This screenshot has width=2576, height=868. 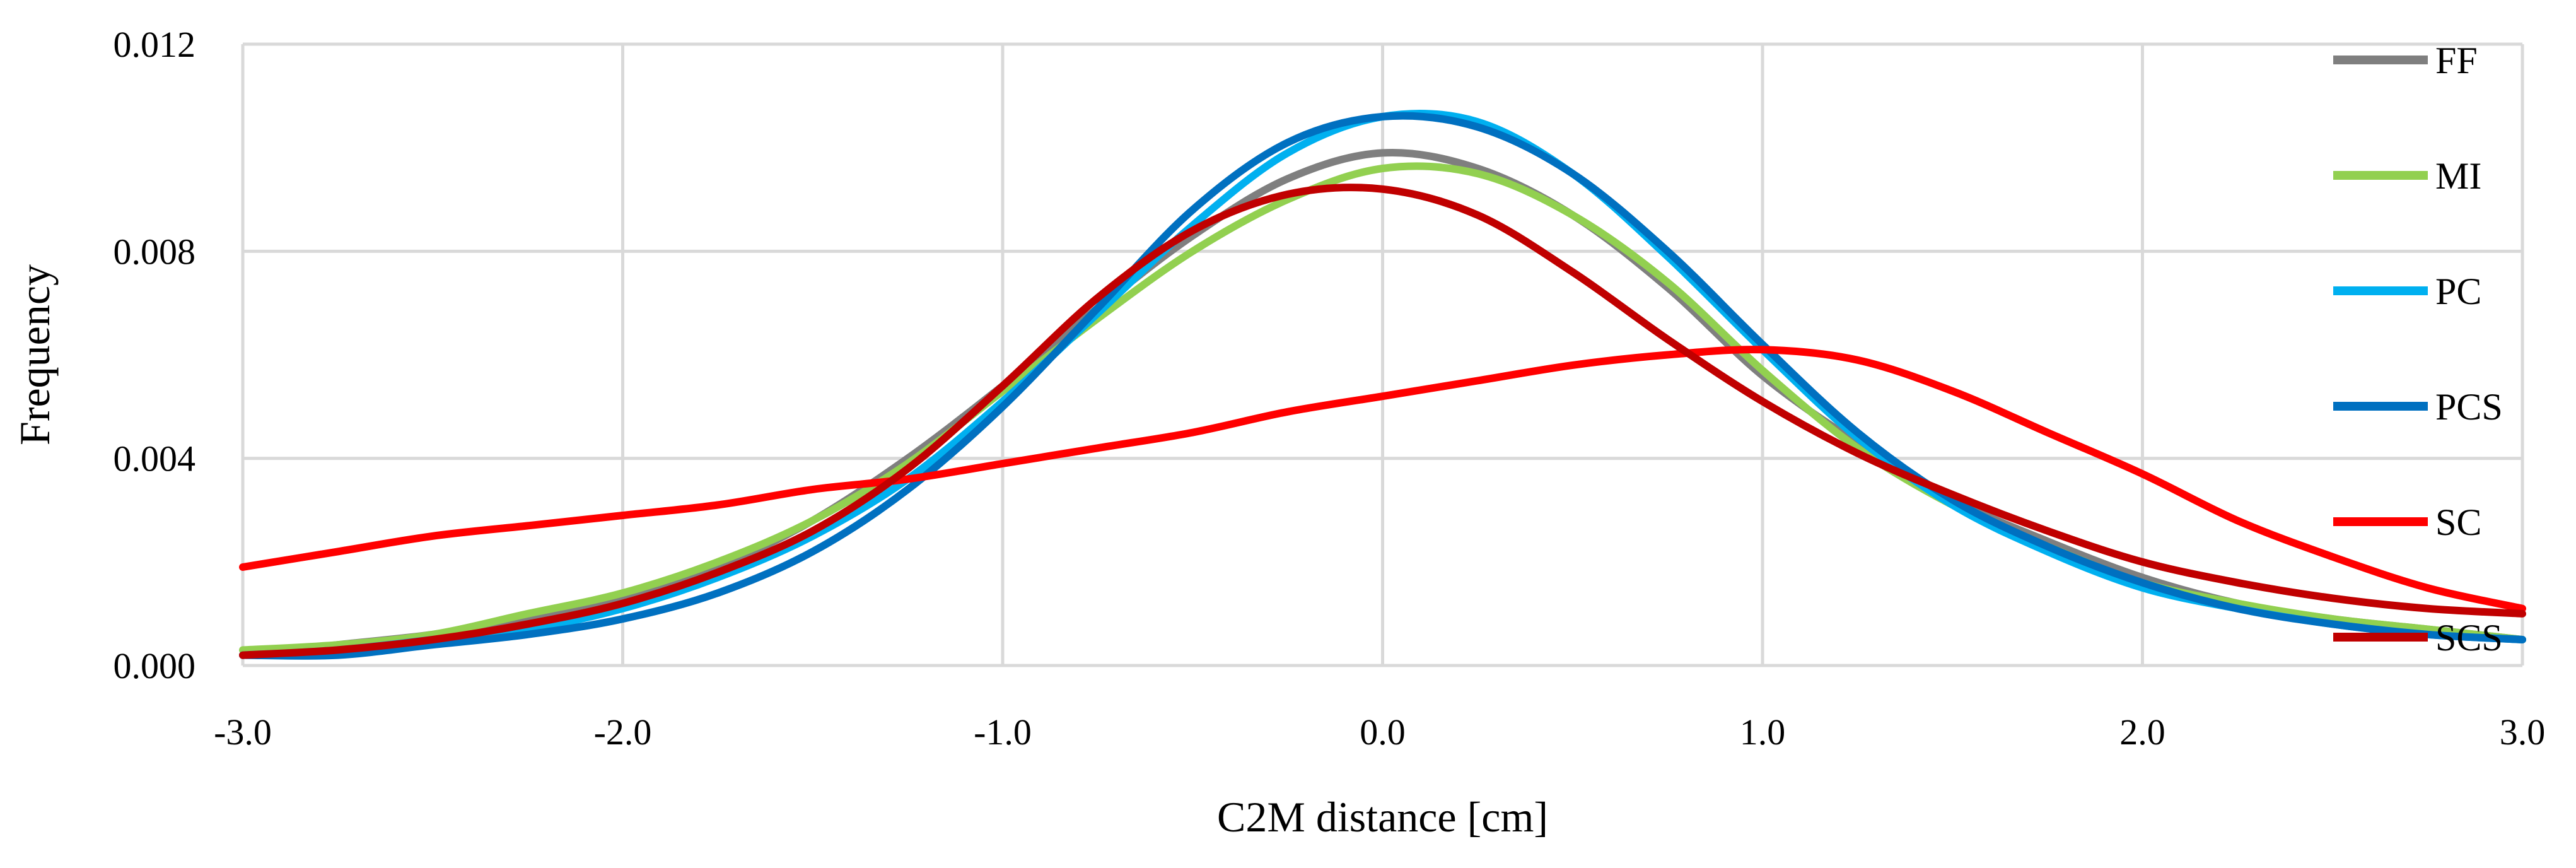 I want to click on x-axis-ticks: -3.0 -2.0 -1.0 0.0 1.0 2.0 3.0, so click(x=1380, y=733).